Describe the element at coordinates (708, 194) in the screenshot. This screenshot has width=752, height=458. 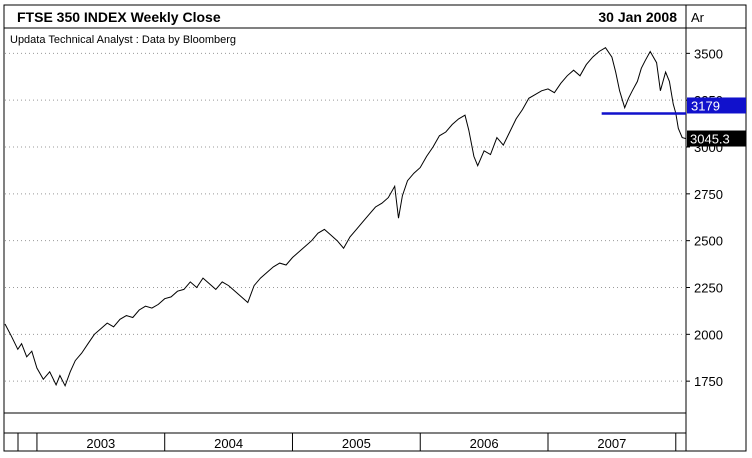
I see `y-tick-label-2750: 2750` at that location.